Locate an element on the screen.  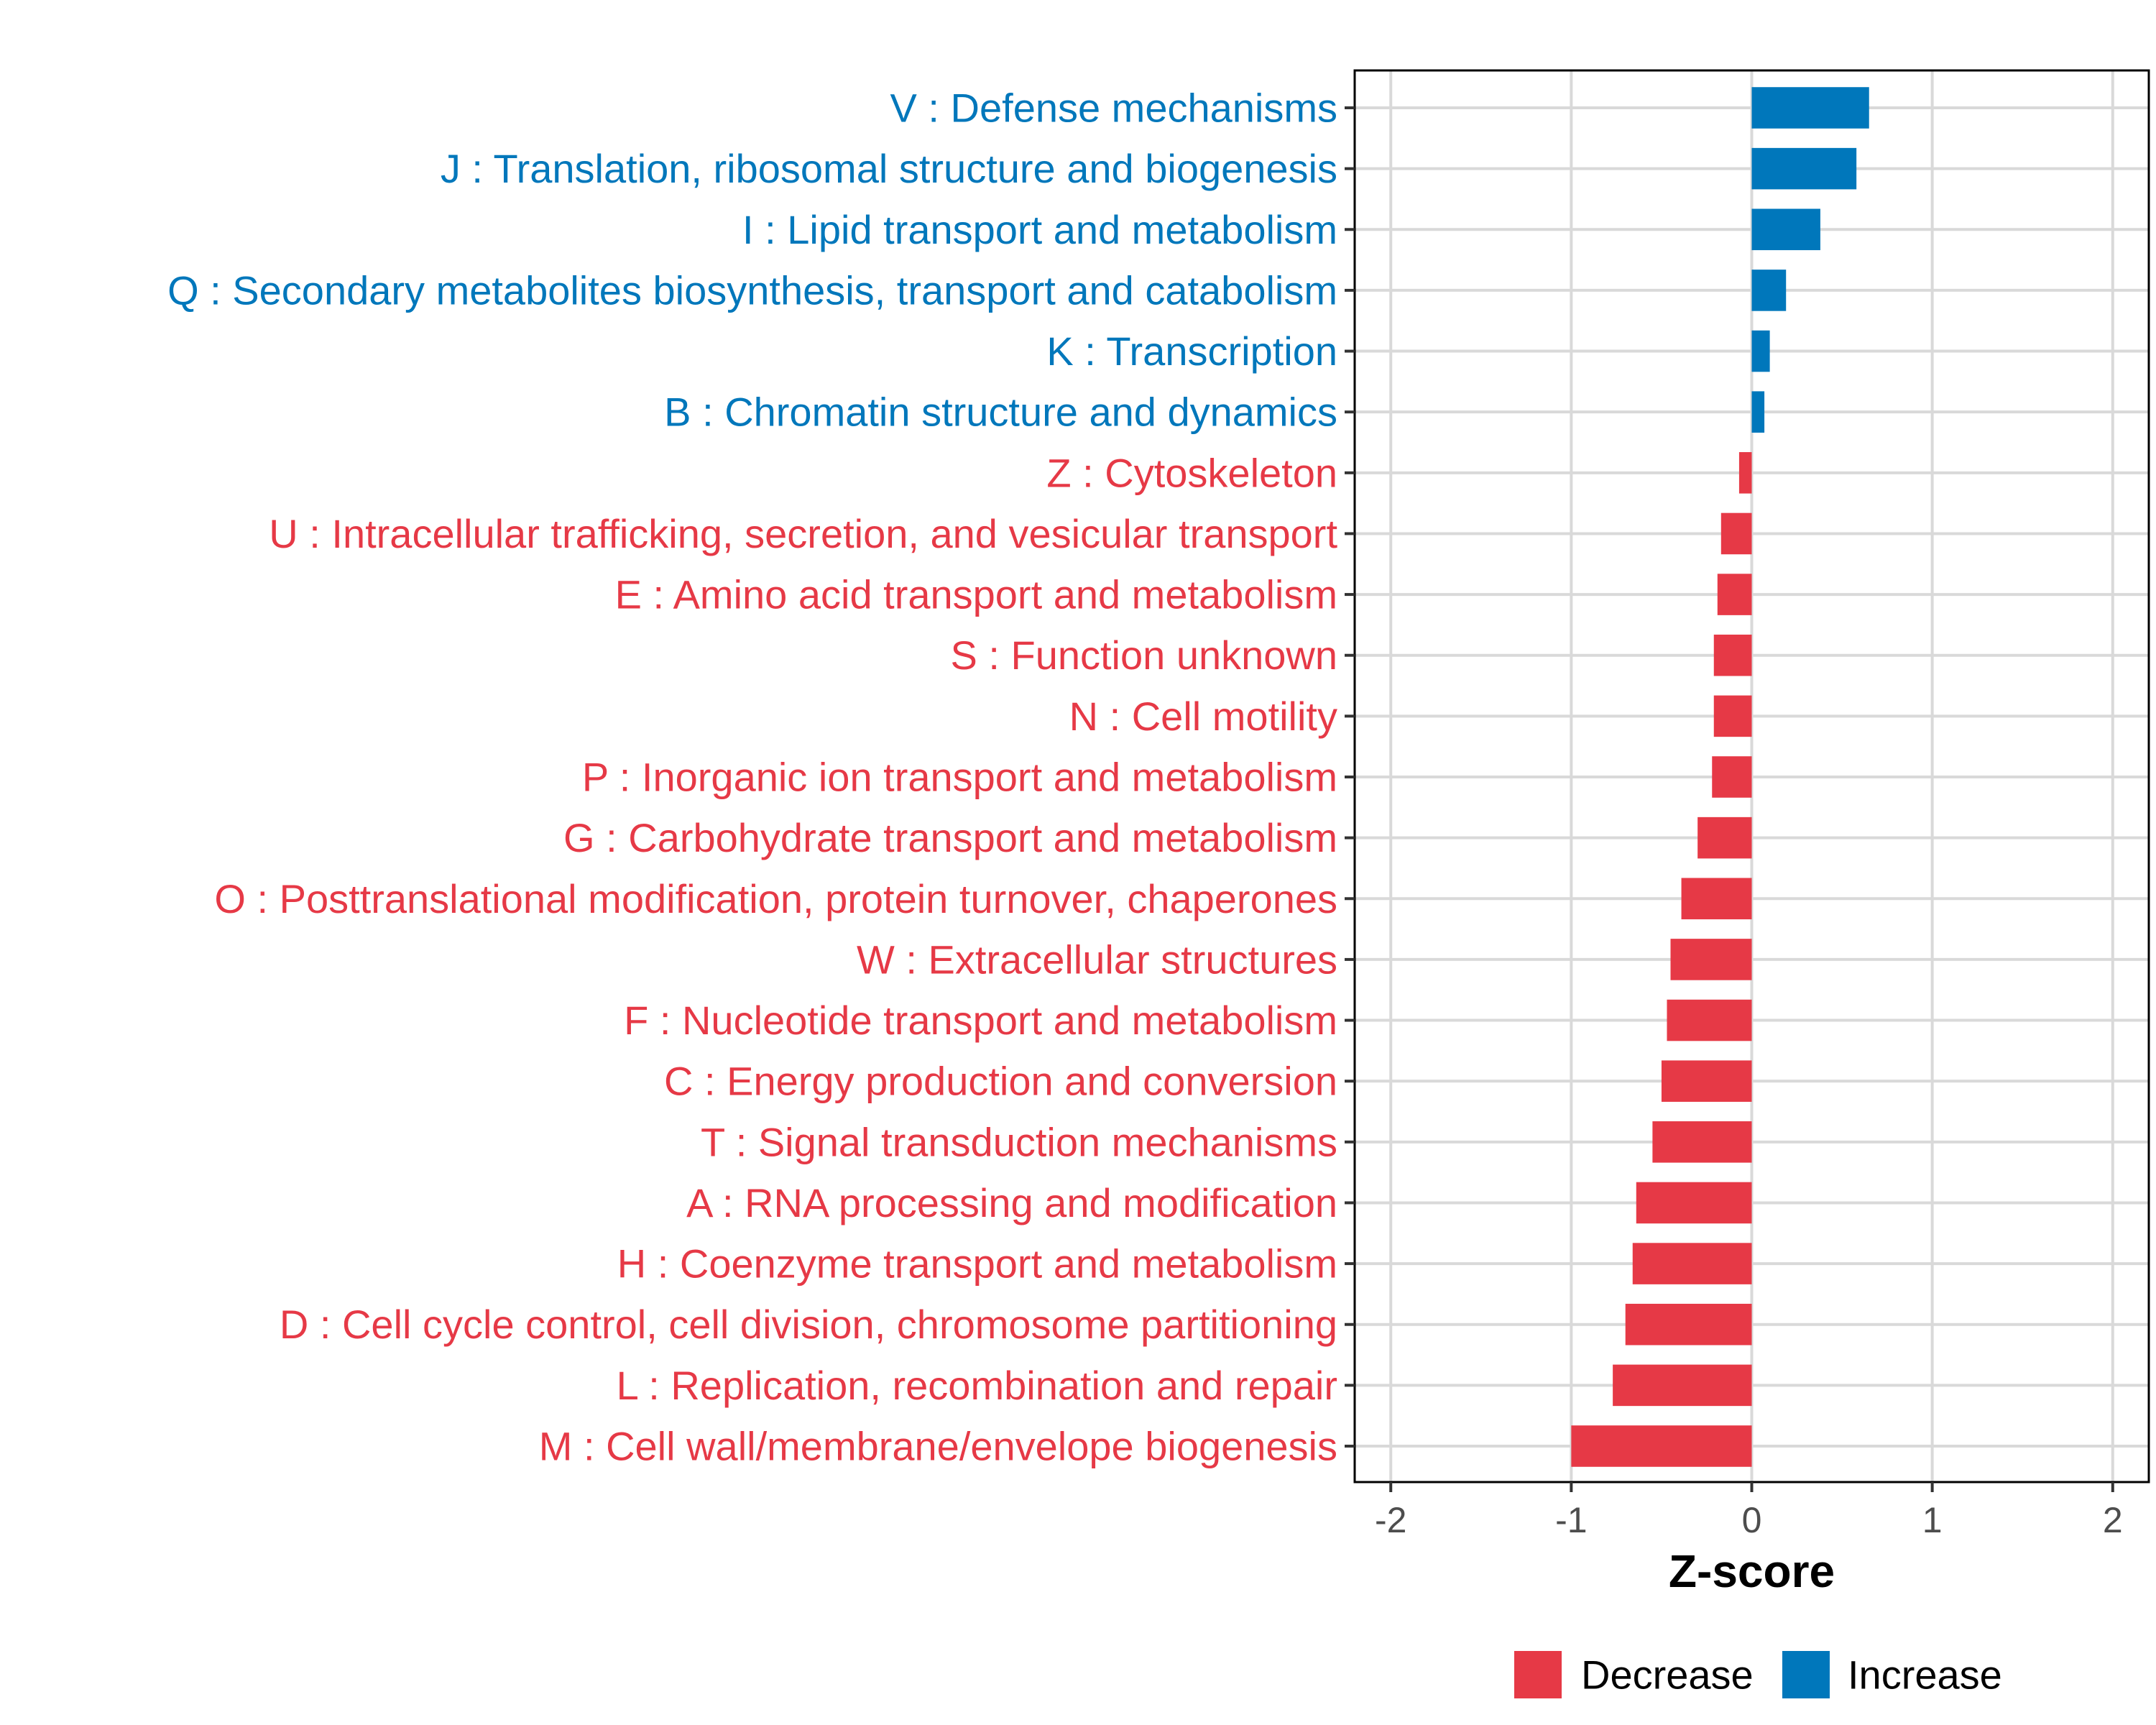
x-axis-title: Z-score is located at coordinates (1752, 1571).